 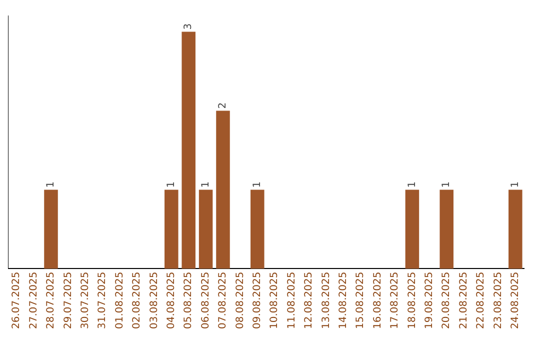 What do you see at coordinates (16, 301) in the screenshot?
I see `x-tick-label: 26.07.2025` at bounding box center [16, 301].